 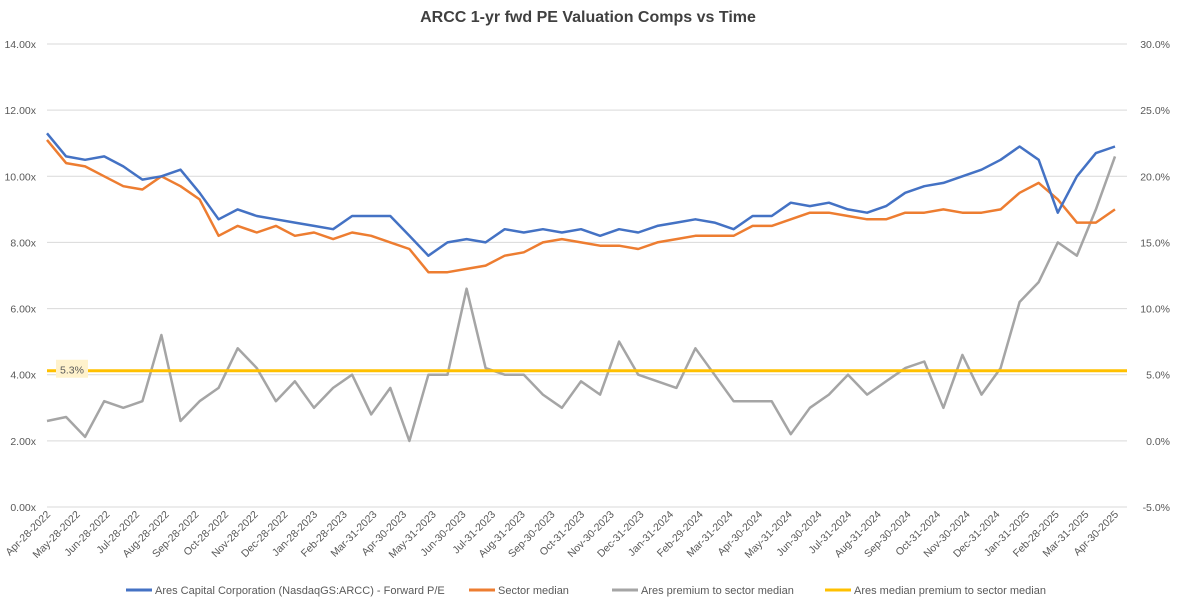 I want to click on left-tick-label: 12.00x, so click(x=20, y=111).